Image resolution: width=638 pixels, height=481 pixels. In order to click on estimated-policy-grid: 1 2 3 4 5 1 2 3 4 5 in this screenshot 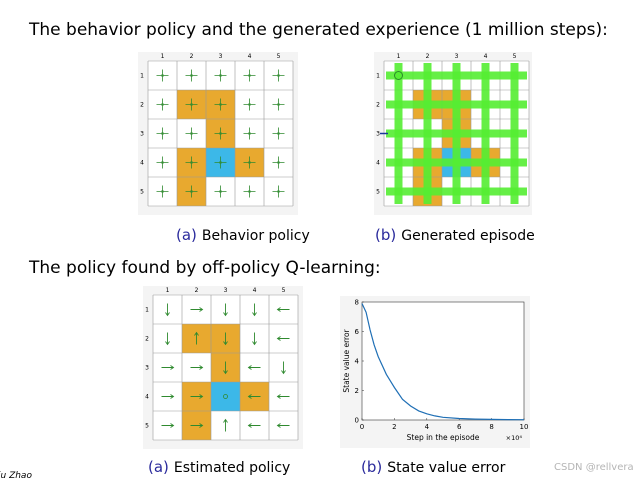, I will do `click(223, 367)`.